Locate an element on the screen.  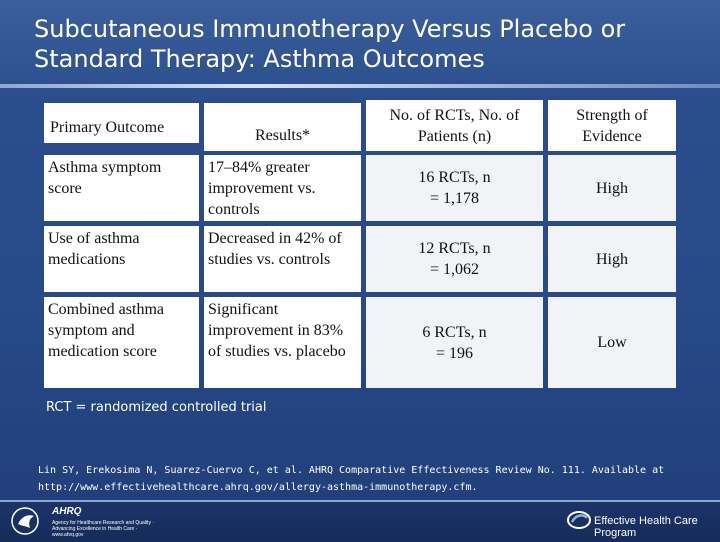
header-results-text: Results* is located at coordinates (282, 135).